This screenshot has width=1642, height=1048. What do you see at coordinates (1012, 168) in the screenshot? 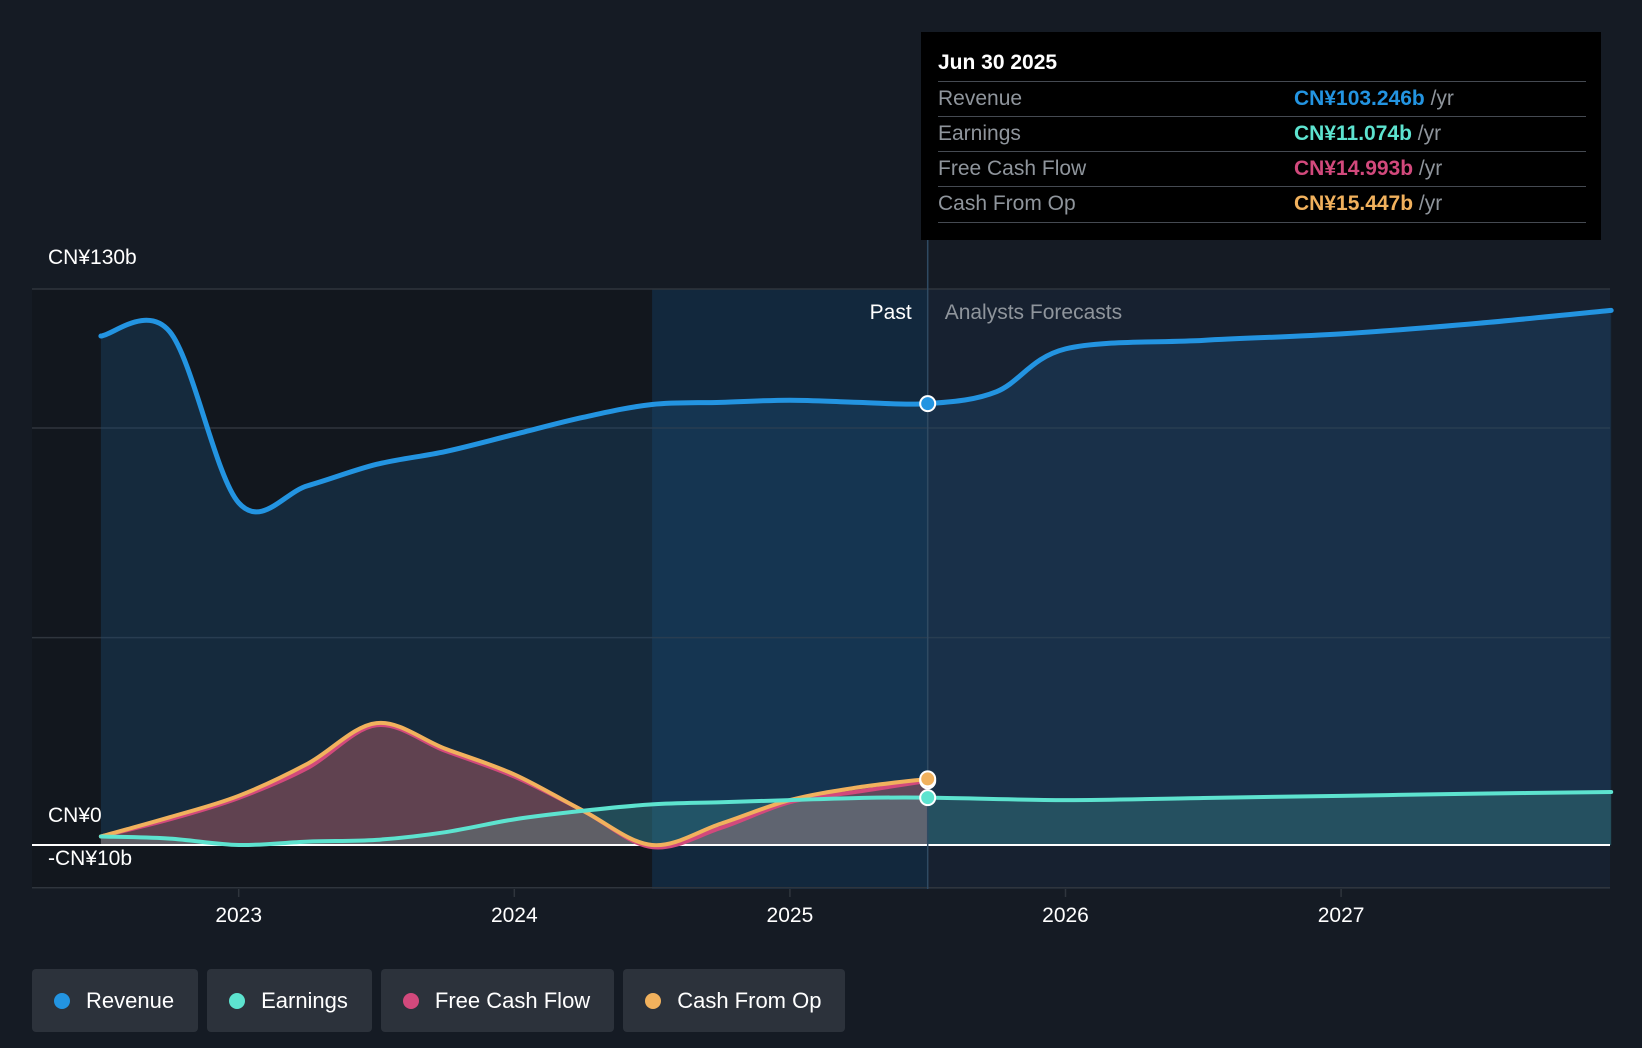
I see `tooltip-label: Free Cash Flow` at bounding box center [1012, 168].